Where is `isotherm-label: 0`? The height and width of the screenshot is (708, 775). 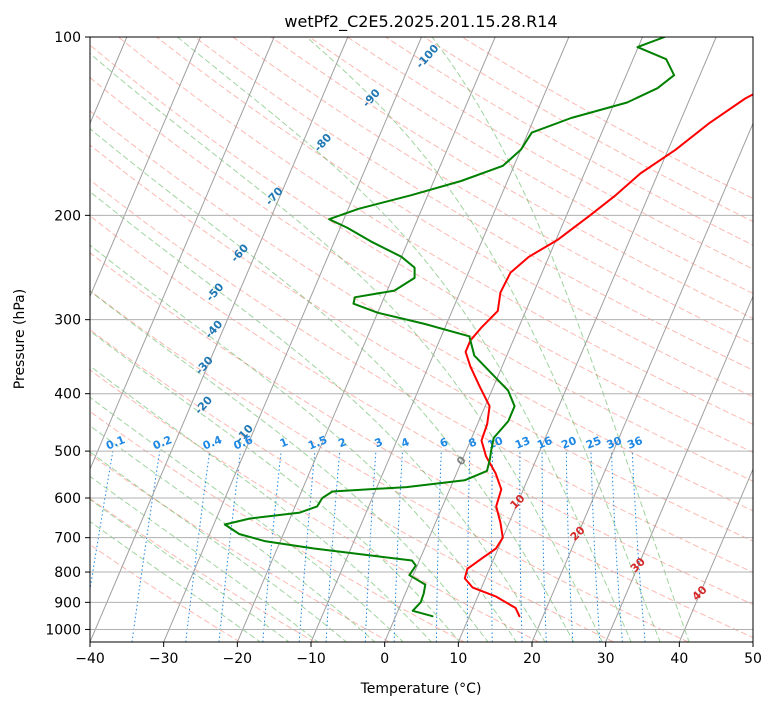 isotherm-label: 0 is located at coordinates (461, 460).